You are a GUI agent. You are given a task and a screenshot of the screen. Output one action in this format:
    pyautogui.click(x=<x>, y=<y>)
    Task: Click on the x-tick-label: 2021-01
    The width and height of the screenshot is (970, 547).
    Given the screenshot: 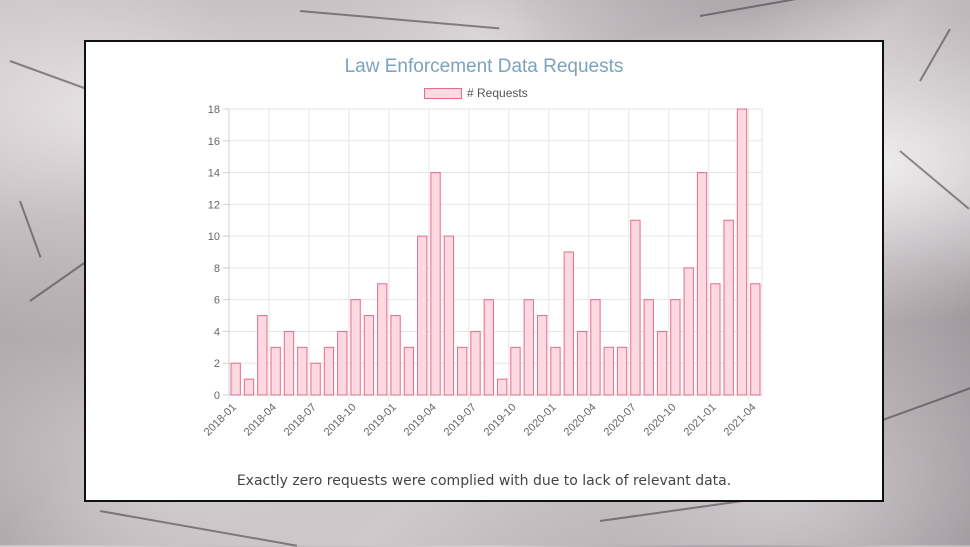 What is the action you would take?
    pyautogui.click(x=700, y=419)
    